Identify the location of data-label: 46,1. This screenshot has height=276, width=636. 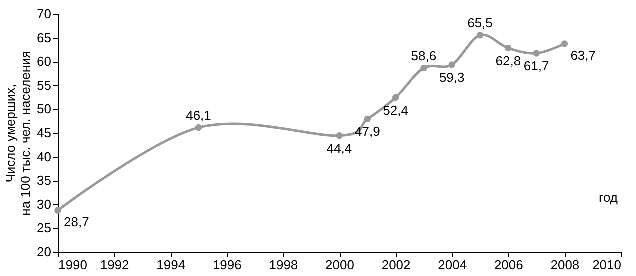
(199, 115).